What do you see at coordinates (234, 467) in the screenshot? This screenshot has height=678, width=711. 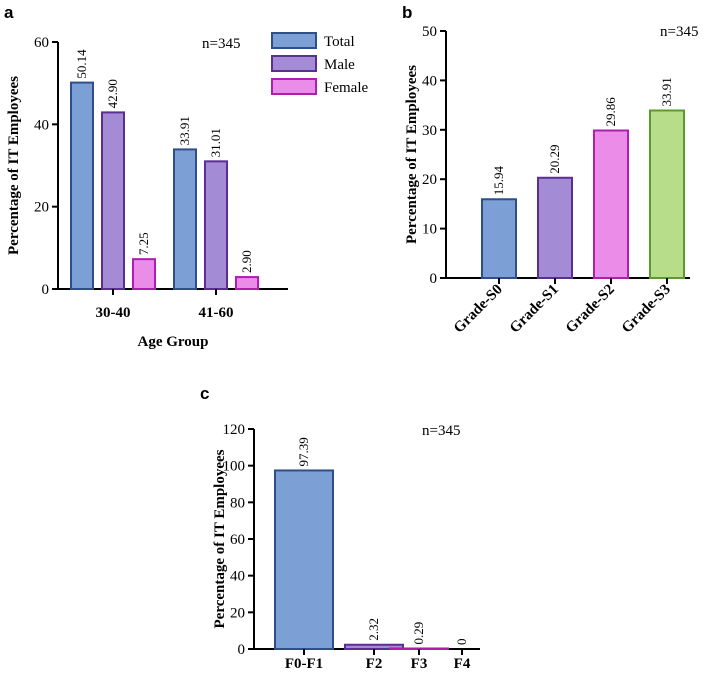 I see `y-tick-label: 100` at bounding box center [234, 467].